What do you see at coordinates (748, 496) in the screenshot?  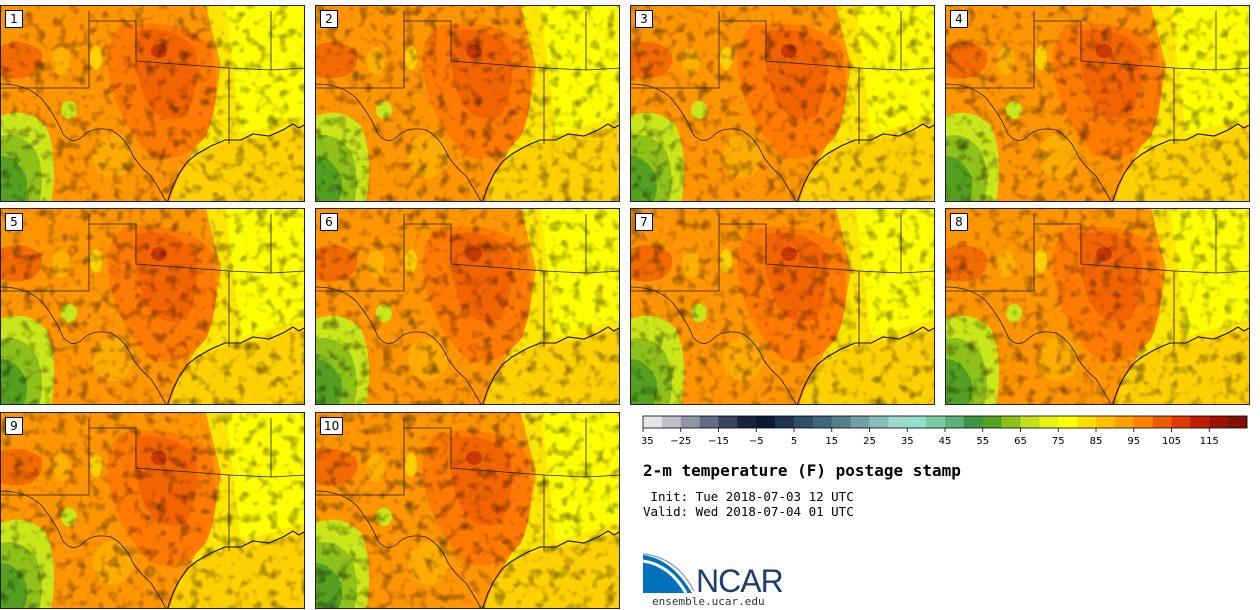 I see `init-time: Init: Tue 2018-07-03 12 UTC` at bounding box center [748, 496].